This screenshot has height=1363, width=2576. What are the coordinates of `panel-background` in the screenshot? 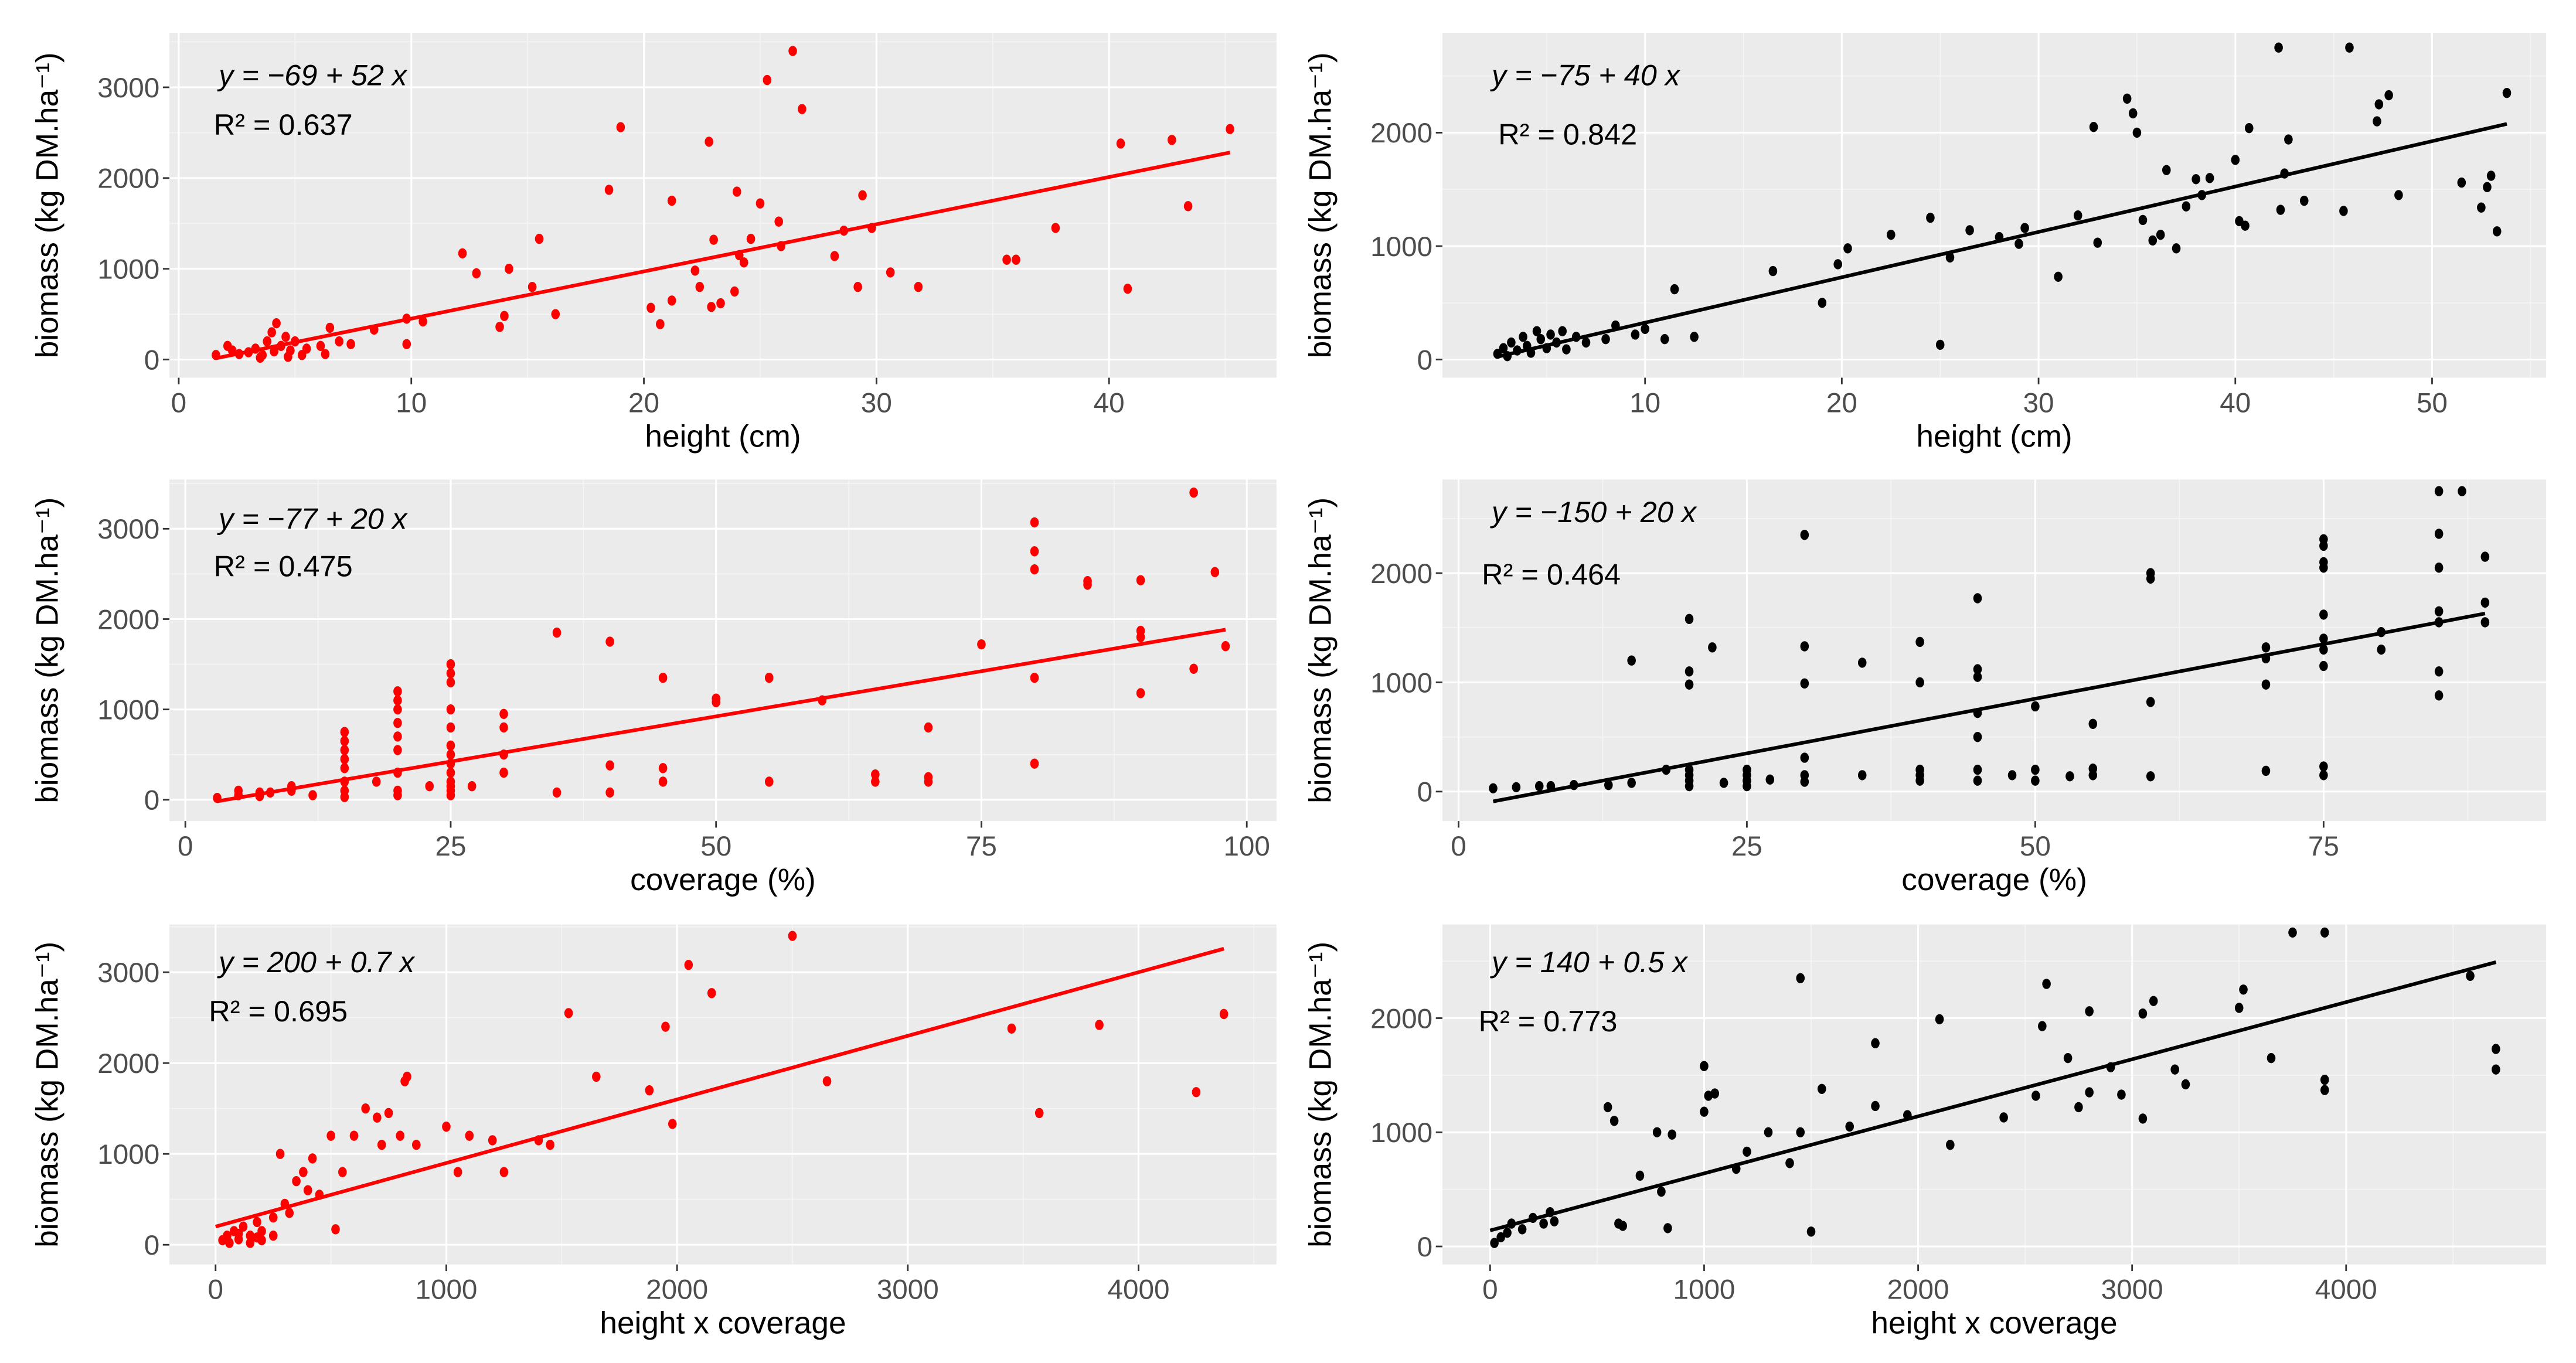 It's located at (723, 1094).